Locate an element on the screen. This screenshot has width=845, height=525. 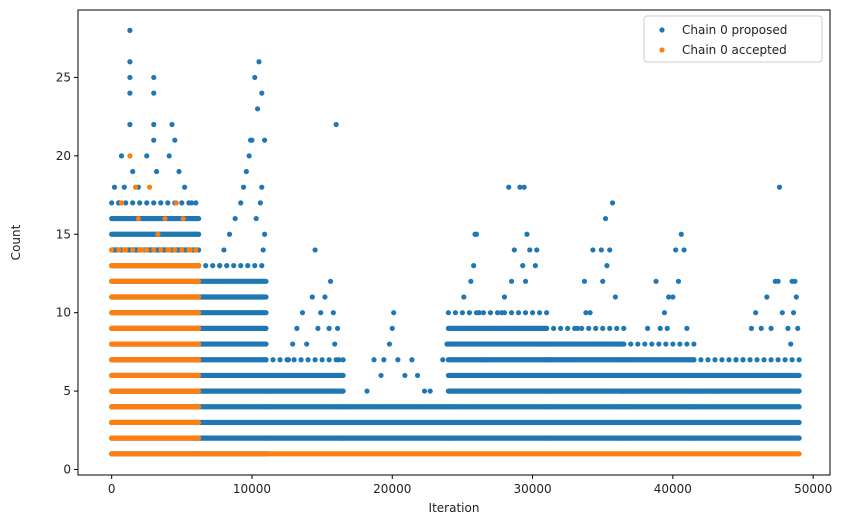
legend-marker-proposed is located at coordinates (662, 30).